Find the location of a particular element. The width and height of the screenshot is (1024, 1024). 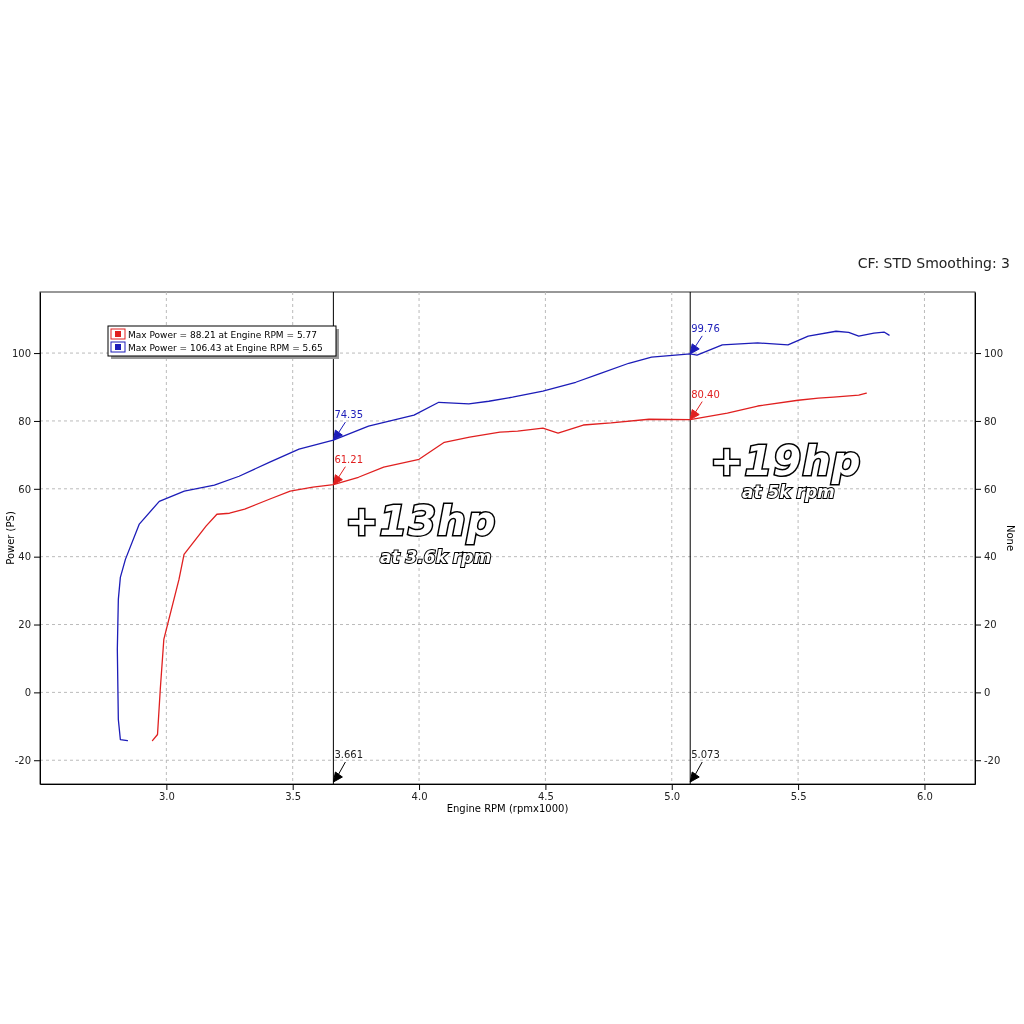

legend-label: Max Power = 88.21 at Engine RPM = 5.77 is located at coordinates (222, 335).